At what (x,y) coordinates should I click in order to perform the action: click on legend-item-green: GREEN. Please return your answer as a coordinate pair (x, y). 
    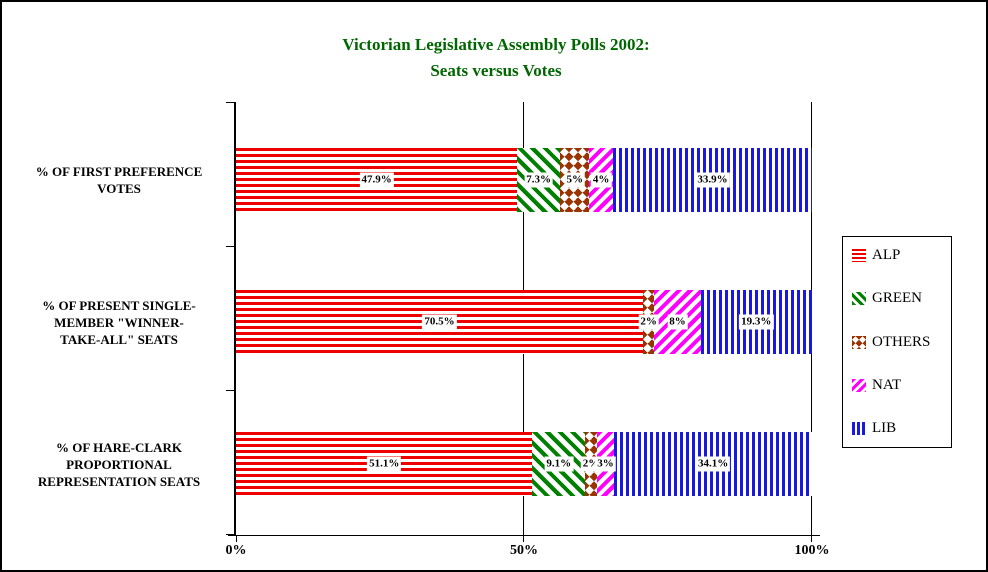
    Looking at the image, I should click on (899, 298).